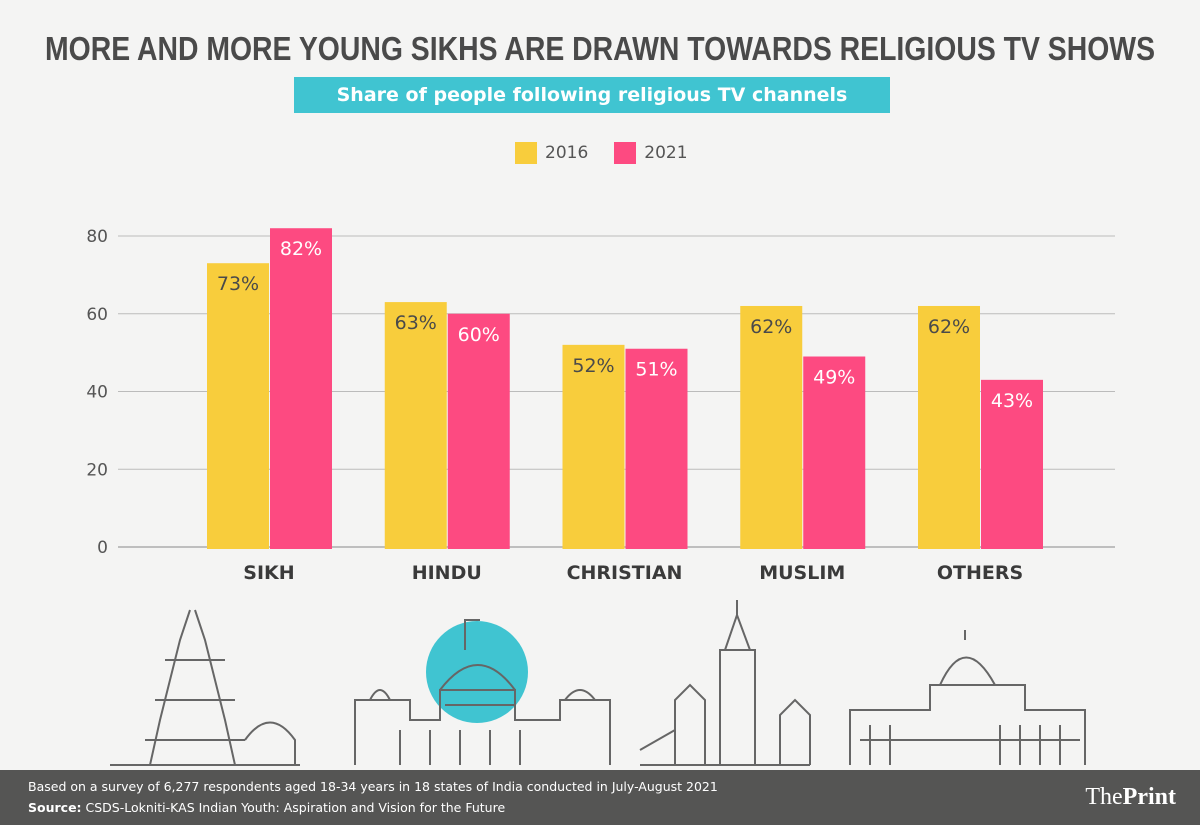  I want to click on y-tick-label: 60, so click(97, 315).